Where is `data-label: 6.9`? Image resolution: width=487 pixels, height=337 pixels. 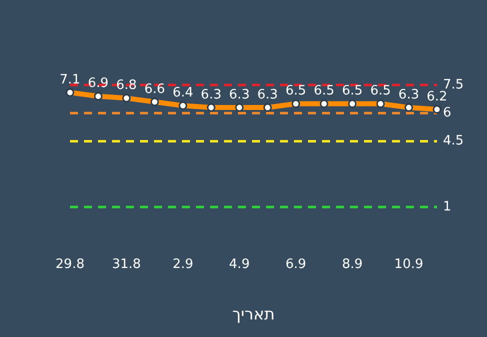
data-label: 6.9 is located at coordinates (98, 84).